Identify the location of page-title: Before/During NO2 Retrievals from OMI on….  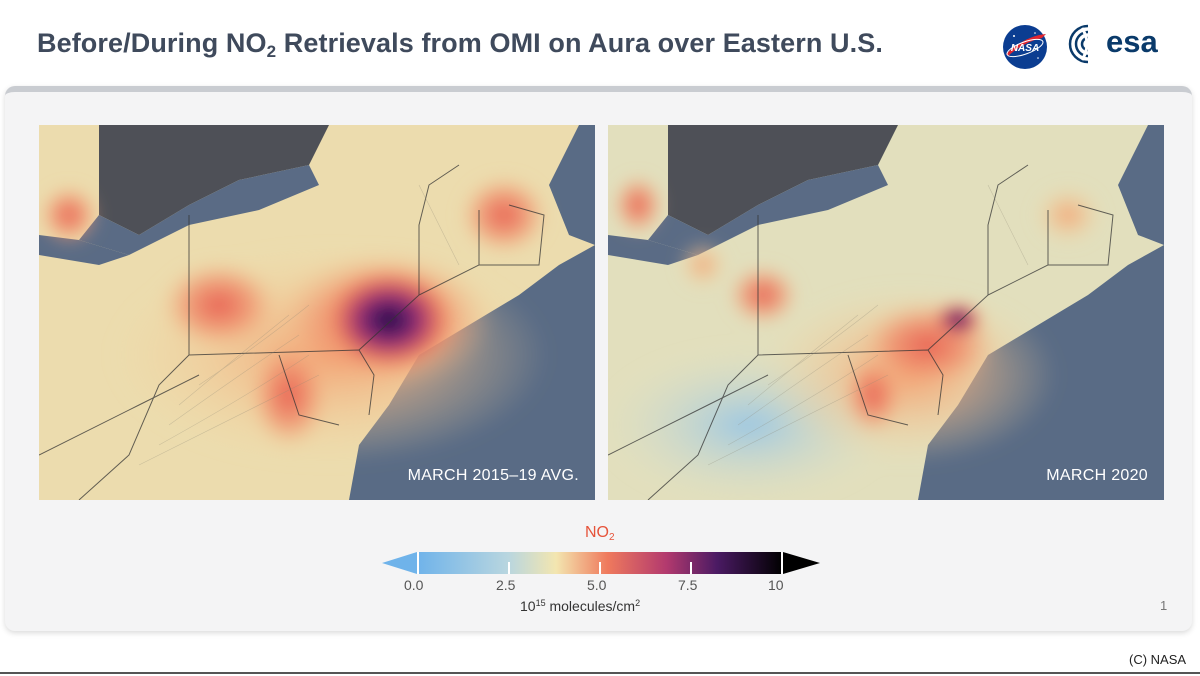
(460, 44).